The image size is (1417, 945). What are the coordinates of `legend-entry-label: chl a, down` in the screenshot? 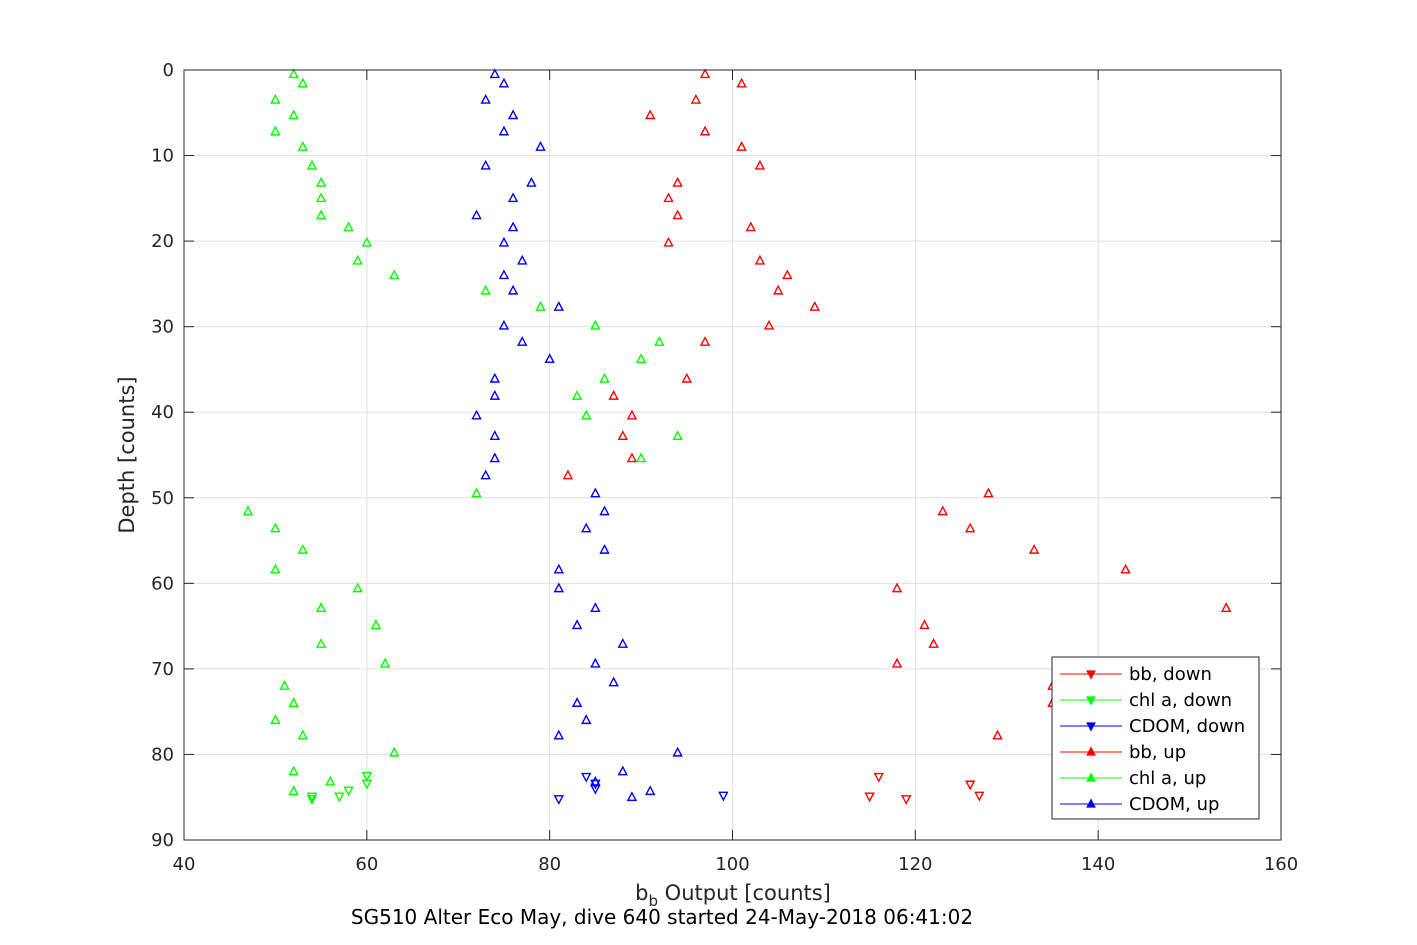 It's located at (1180, 700).